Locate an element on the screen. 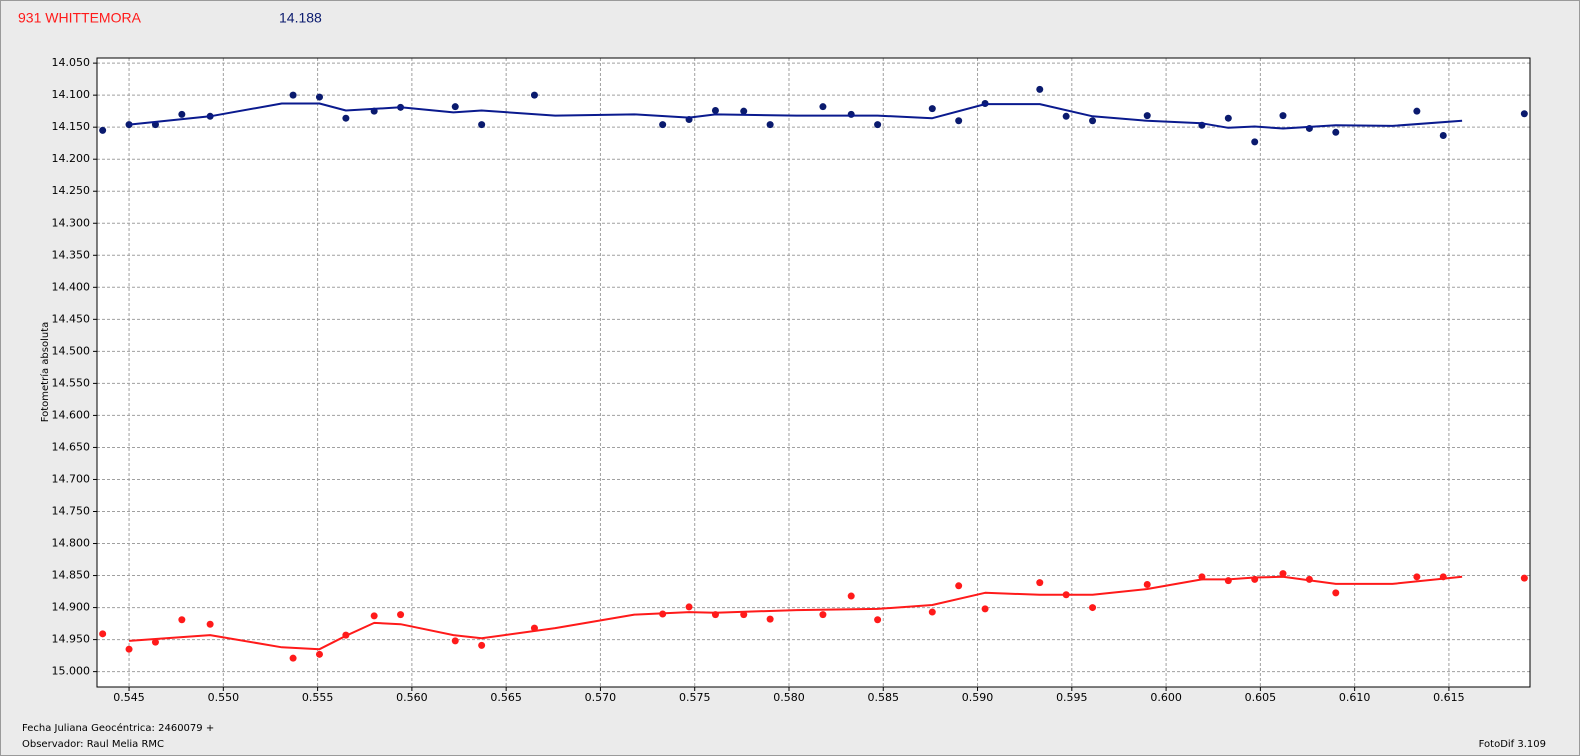 The height and width of the screenshot is (756, 1580). subtitle: 14.188 is located at coordinates (300, 18).